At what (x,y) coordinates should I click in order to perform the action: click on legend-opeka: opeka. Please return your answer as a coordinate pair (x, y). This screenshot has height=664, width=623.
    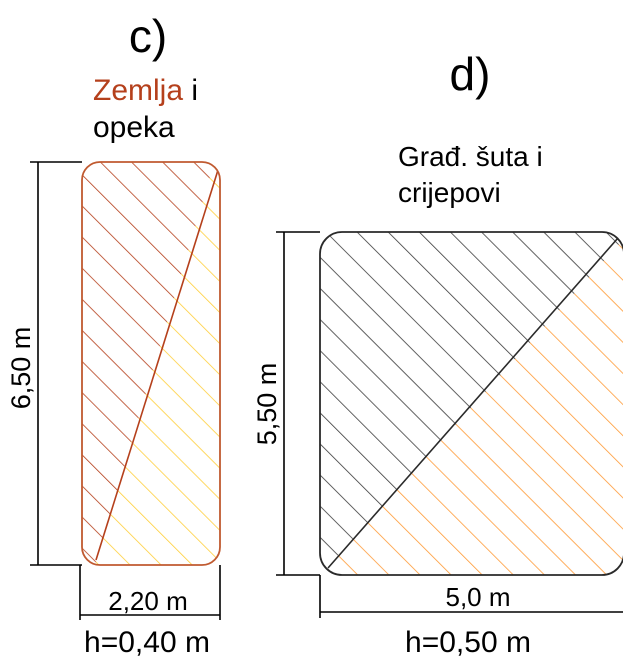
    Looking at the image, I should click on (134, 127).